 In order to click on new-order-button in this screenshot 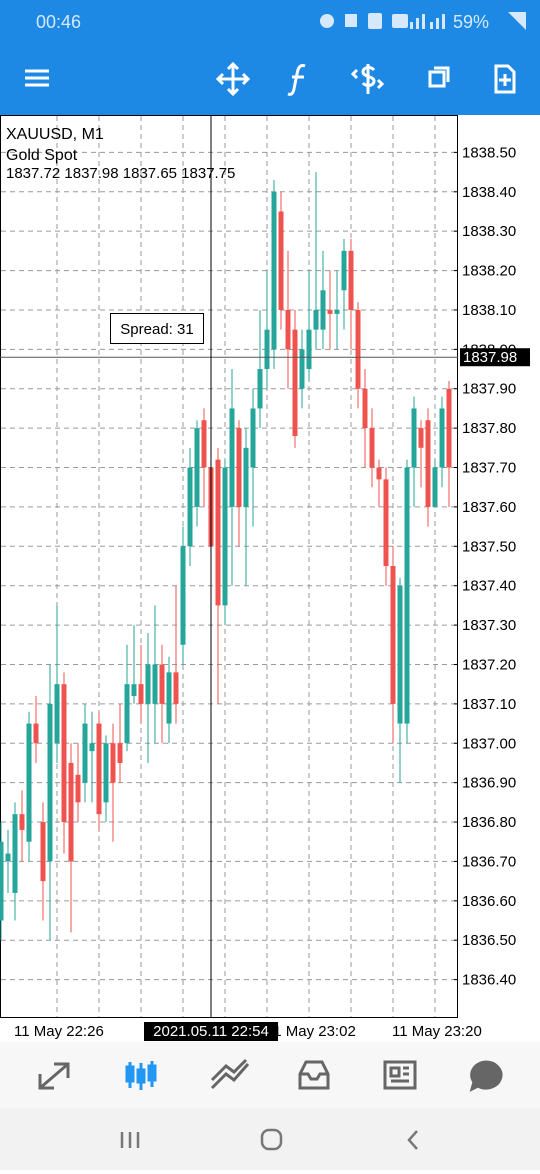, I will do `click(505, 79)`.